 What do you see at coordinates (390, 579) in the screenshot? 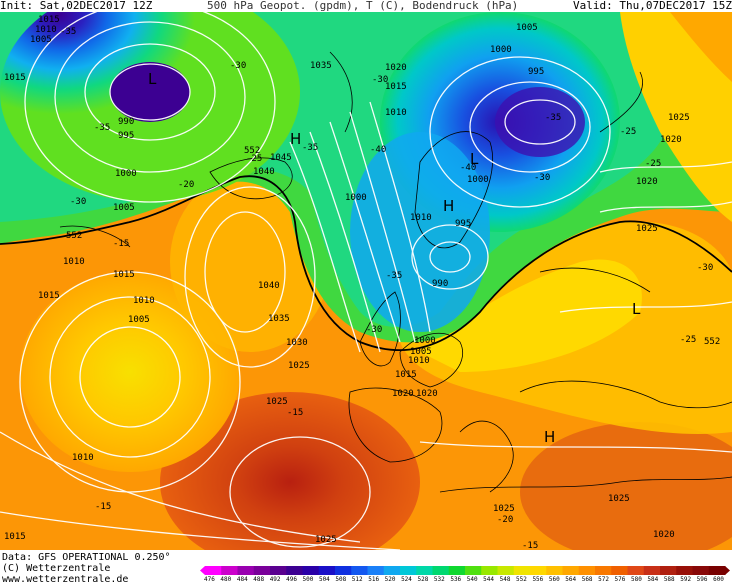
I see `colorbar-tick-label: 520` at bounding box center [390, 579].